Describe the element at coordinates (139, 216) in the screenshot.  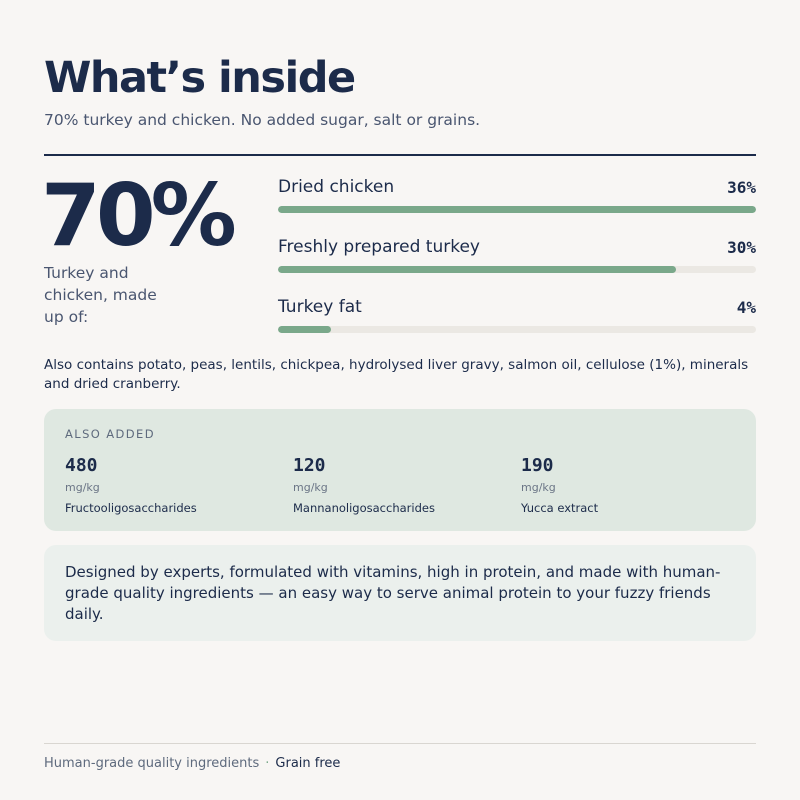
I see `meat-percentage: 70%` at that location.